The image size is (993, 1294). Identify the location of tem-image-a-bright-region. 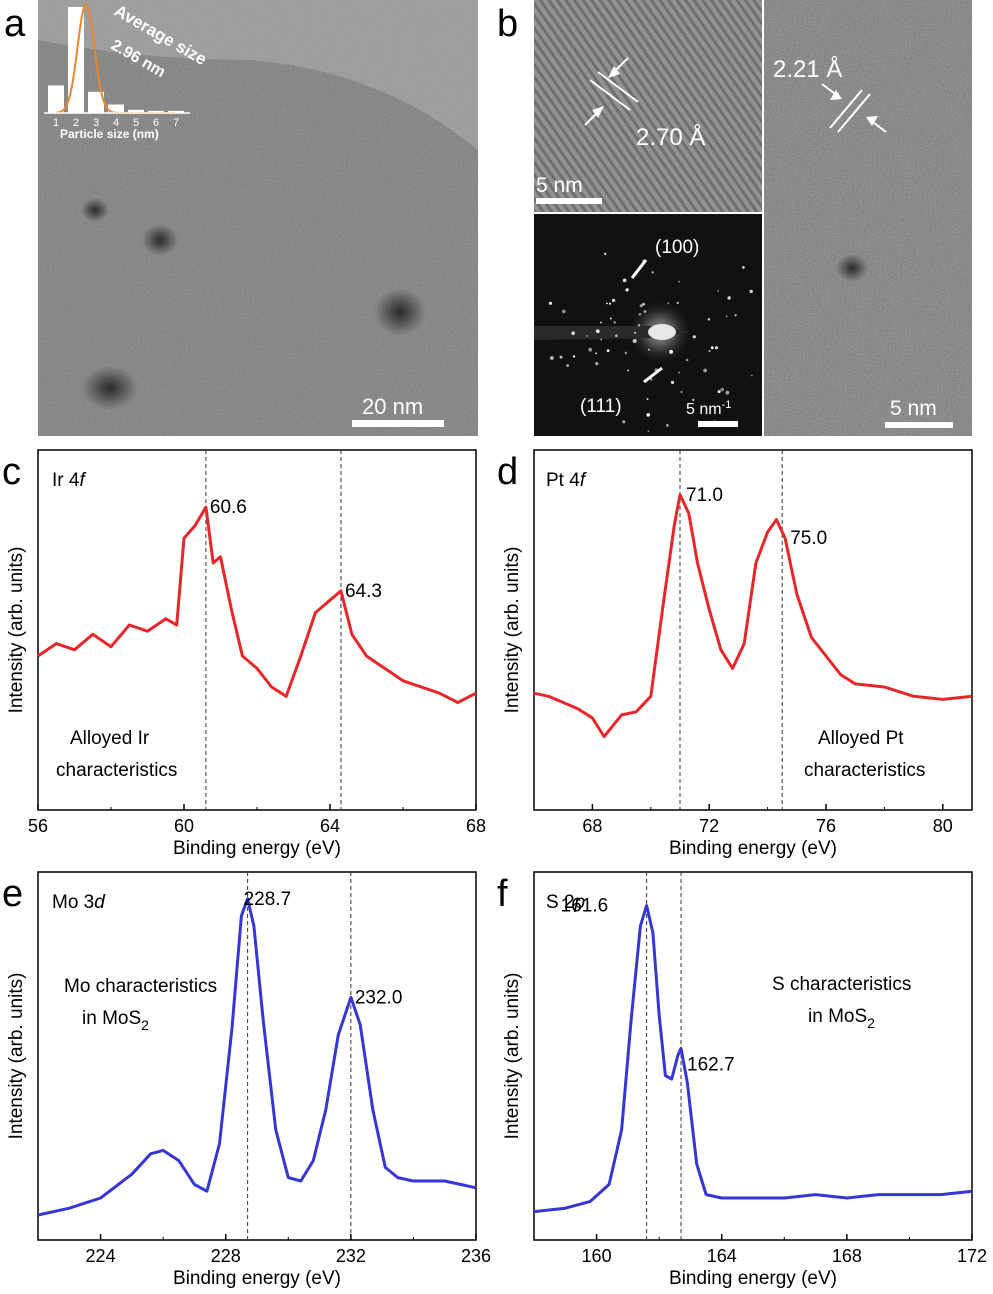
(258, 75).